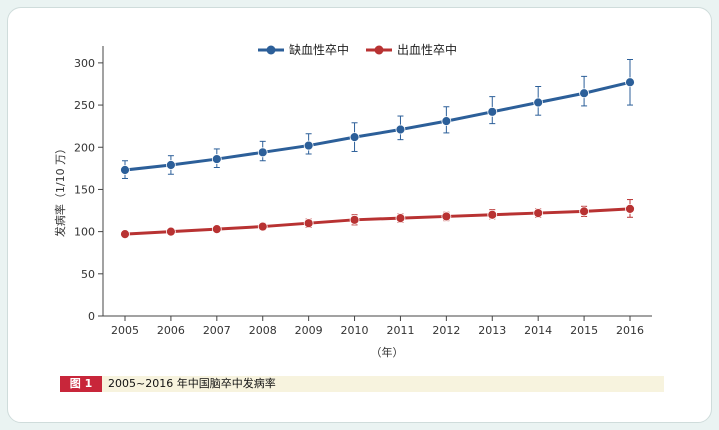 The width and height of the screenshot is (719, 430). What do you see at coordinates (262, 152) in the screenshot?
I see `data-point-1-2008` at bounding box center [262, 152].